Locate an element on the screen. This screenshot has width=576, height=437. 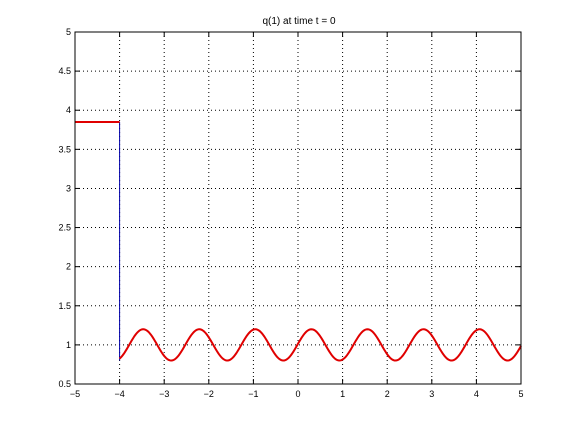
x-tick-label: −3 is located at coordinates (164, 394).